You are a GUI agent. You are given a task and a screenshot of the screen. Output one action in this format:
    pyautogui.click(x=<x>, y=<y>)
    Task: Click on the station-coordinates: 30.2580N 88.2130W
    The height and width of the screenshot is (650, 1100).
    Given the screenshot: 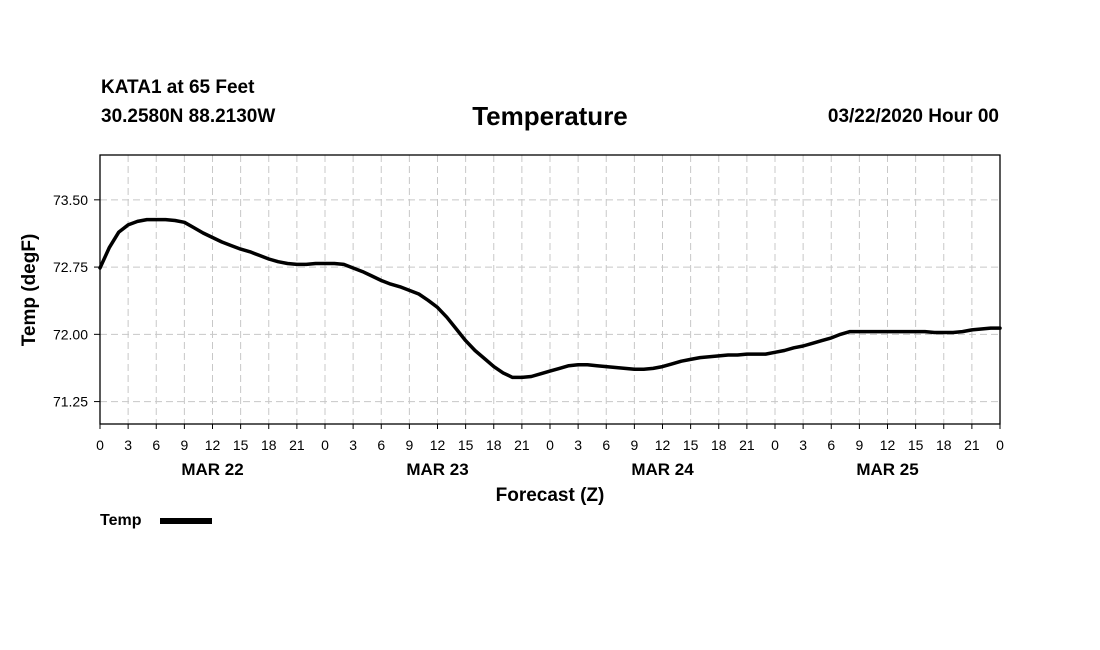 What is the action you would take?
    pyautogui.click(x=188, y=116)
    